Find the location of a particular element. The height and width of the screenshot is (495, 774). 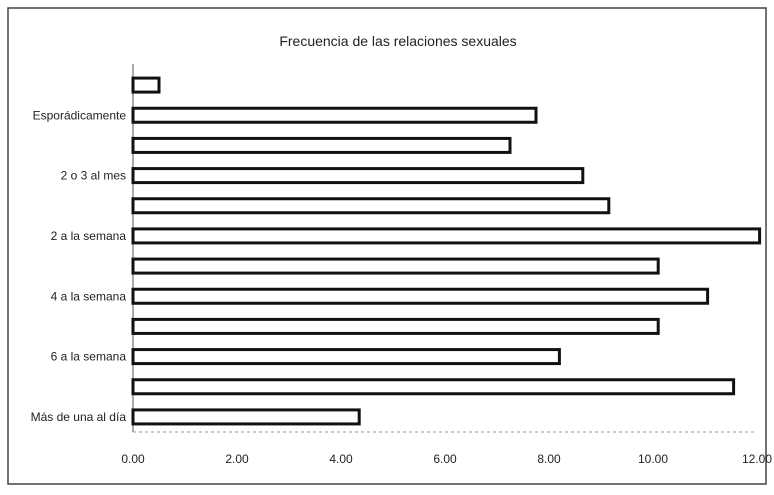

y-tick-label: 2 a la semana is located at coordinates (89, 236).